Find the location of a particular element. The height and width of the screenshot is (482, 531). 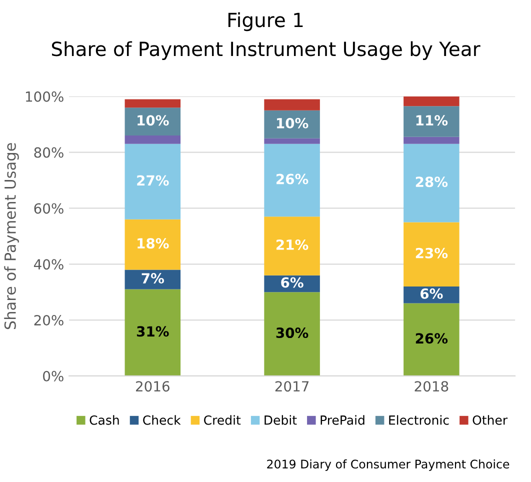

x-tick-label: 2018 is located at coordinates (431, 386).